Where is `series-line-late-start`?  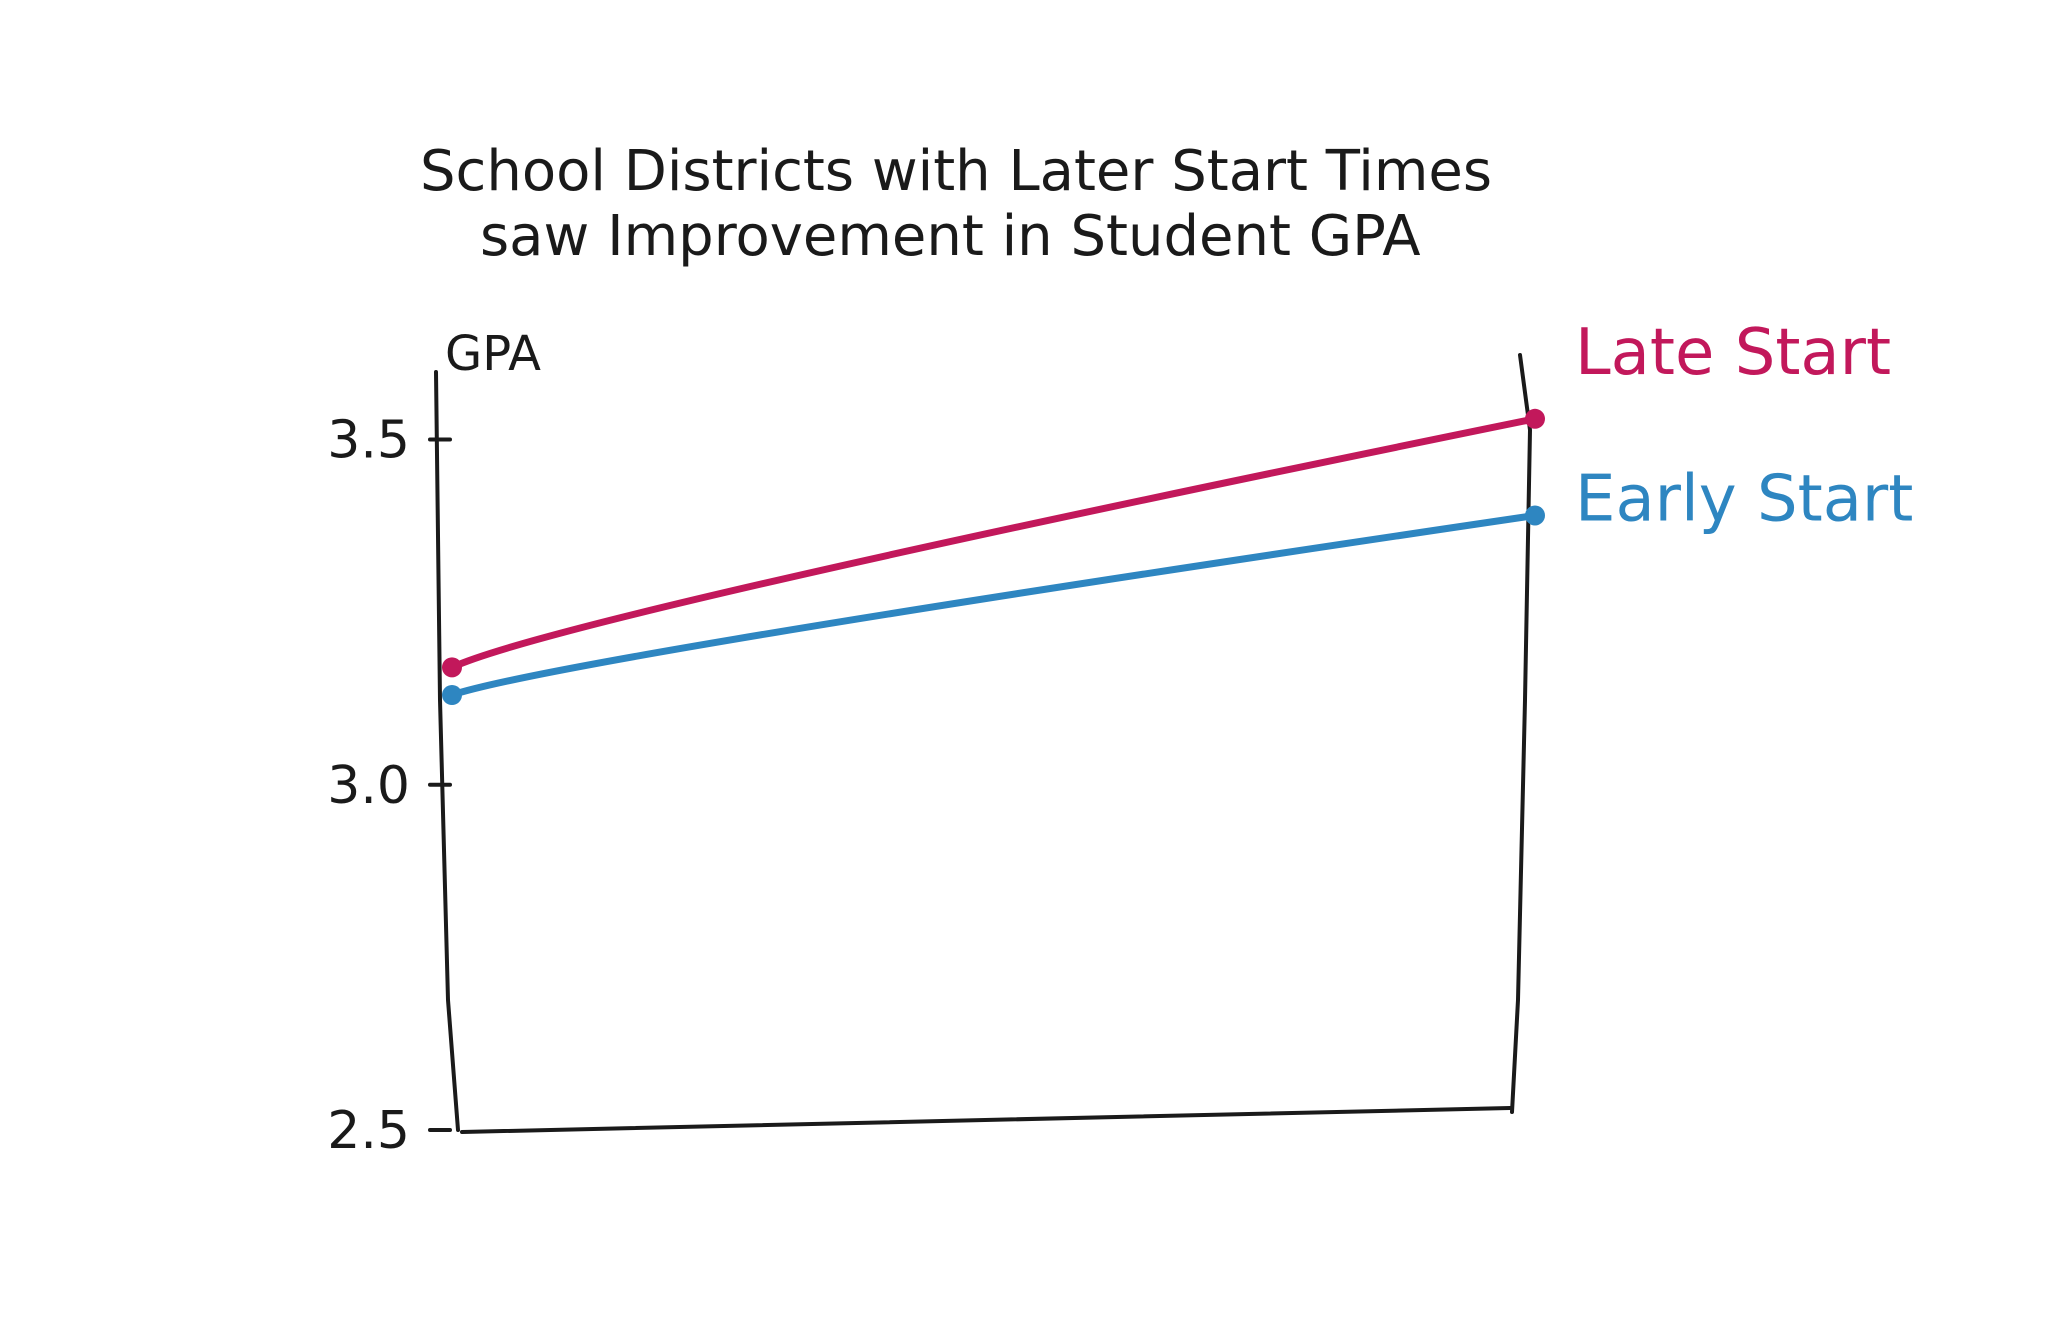 series-line-late-start is located at coordinates (993, 543).